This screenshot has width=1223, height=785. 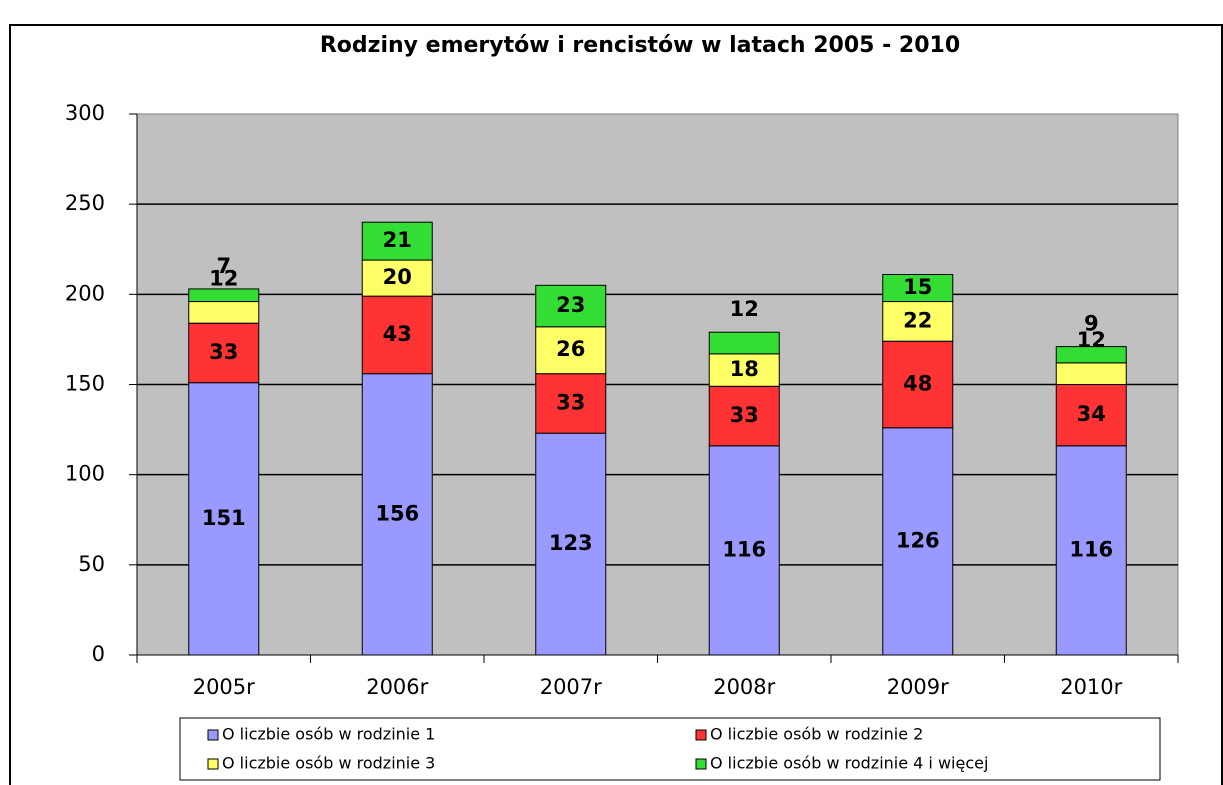 I want to click on legend-label: O liczbie osób w rodzinie 3, so click(x=328, y=763).